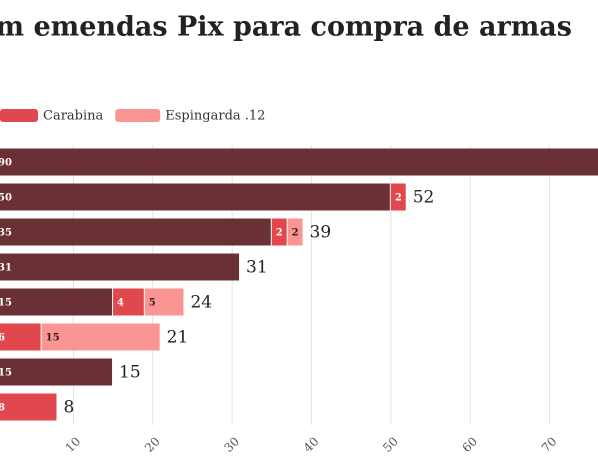 The image size is (598, 476). What do you see at coordinates (201, 303) in the screenshot?
I see `total-label: 24` at bounding box center [201, 303].